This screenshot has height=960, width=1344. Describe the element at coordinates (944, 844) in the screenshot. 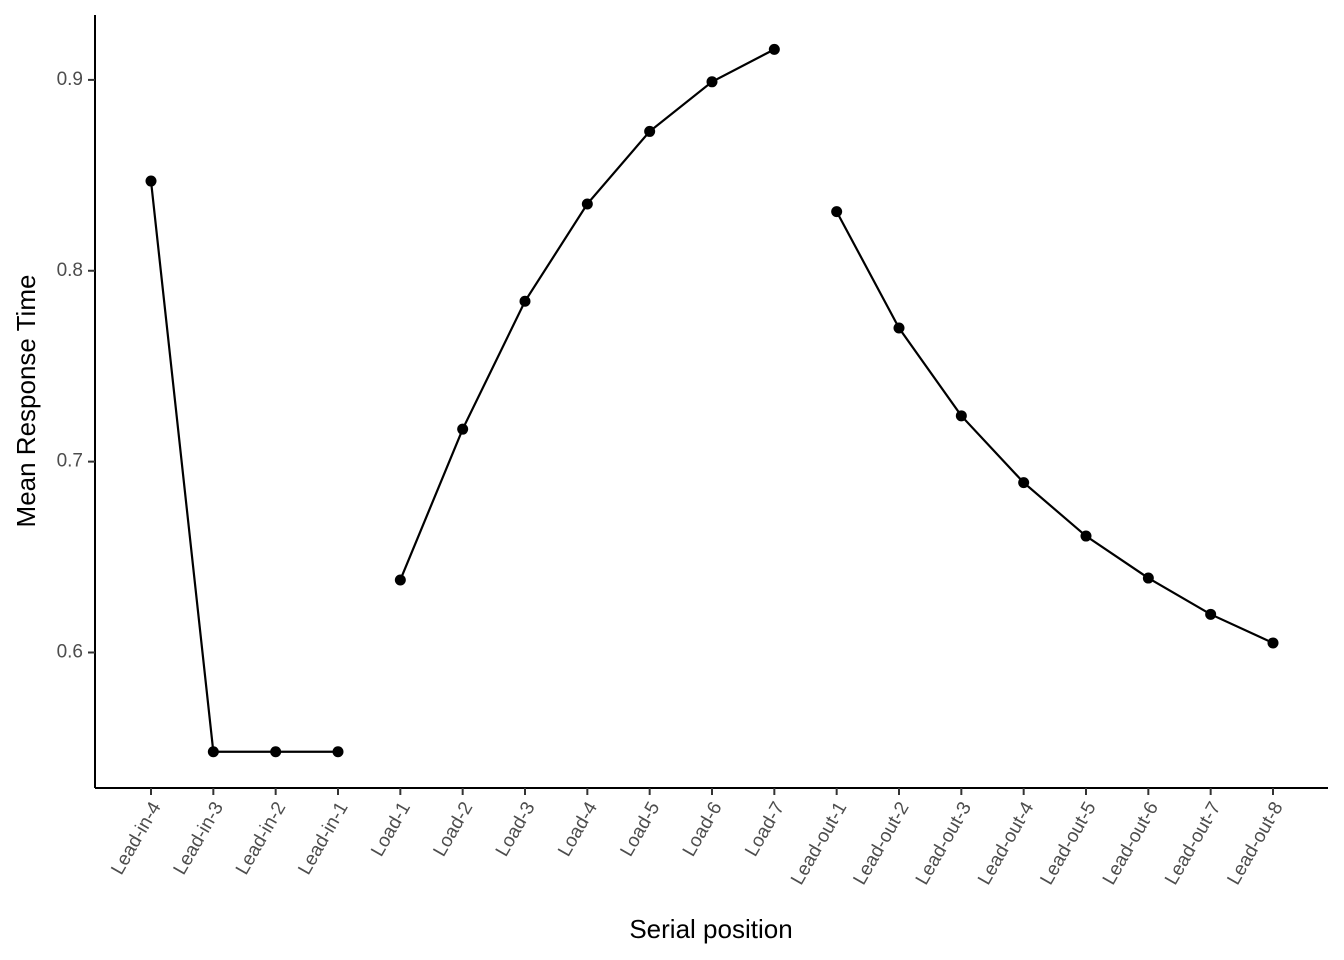

I see `x-tick-label: Lead-out-3` at that location.